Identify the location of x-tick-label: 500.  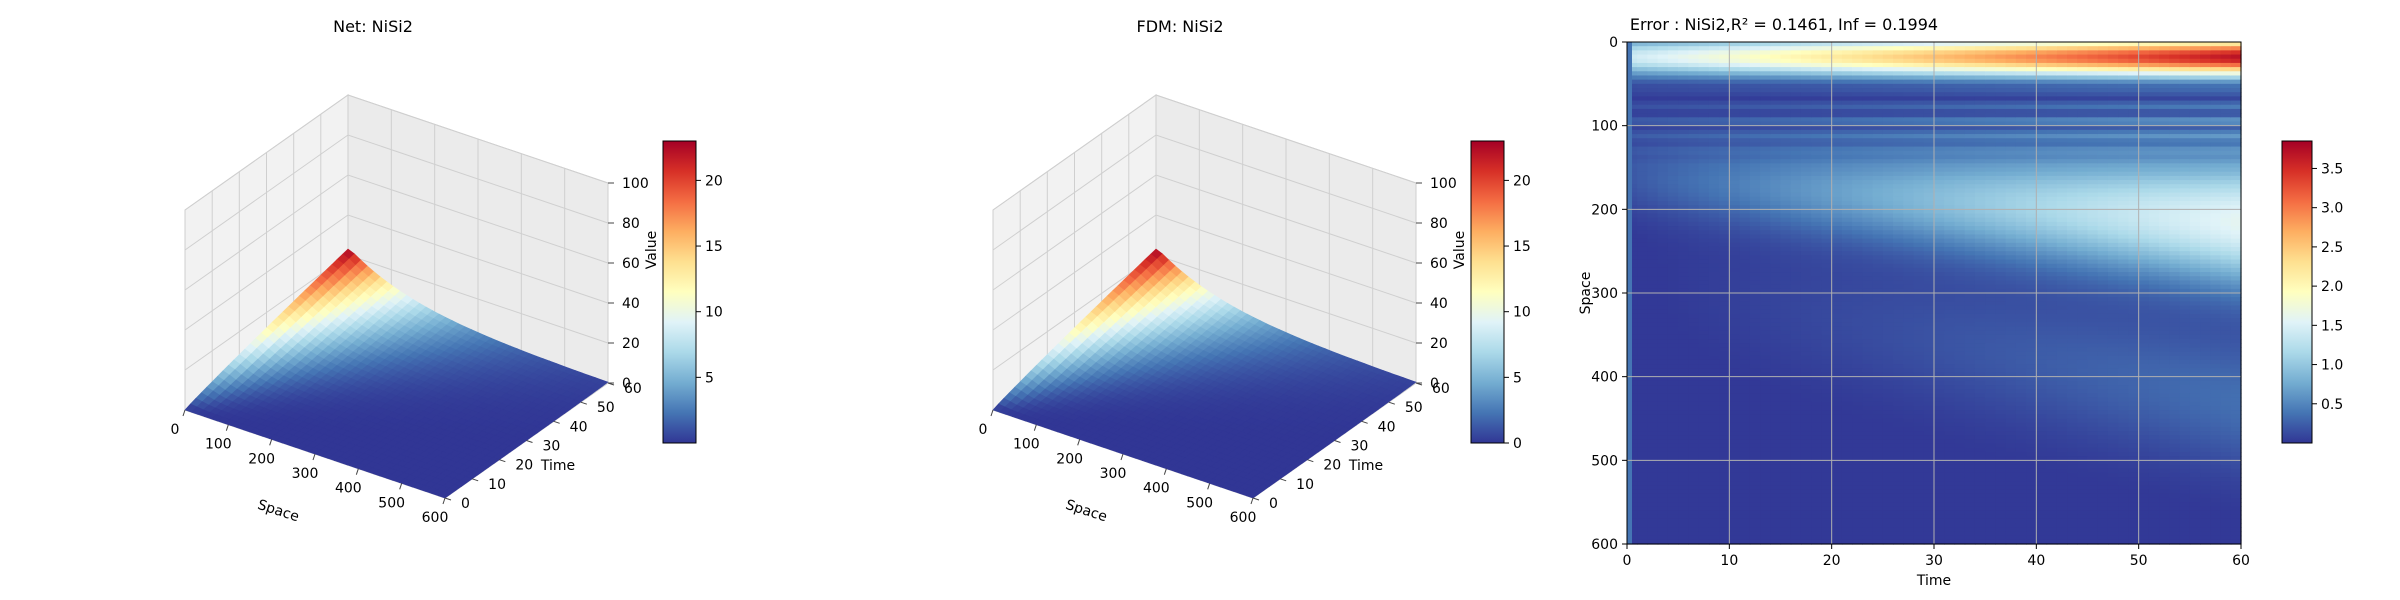
(391, 503).